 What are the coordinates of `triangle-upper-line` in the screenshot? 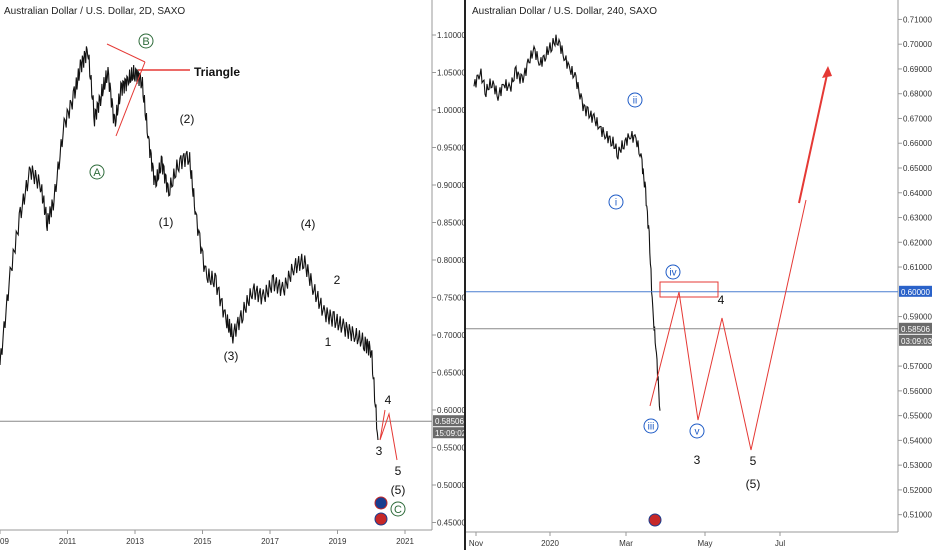 It's located at (126, 53).